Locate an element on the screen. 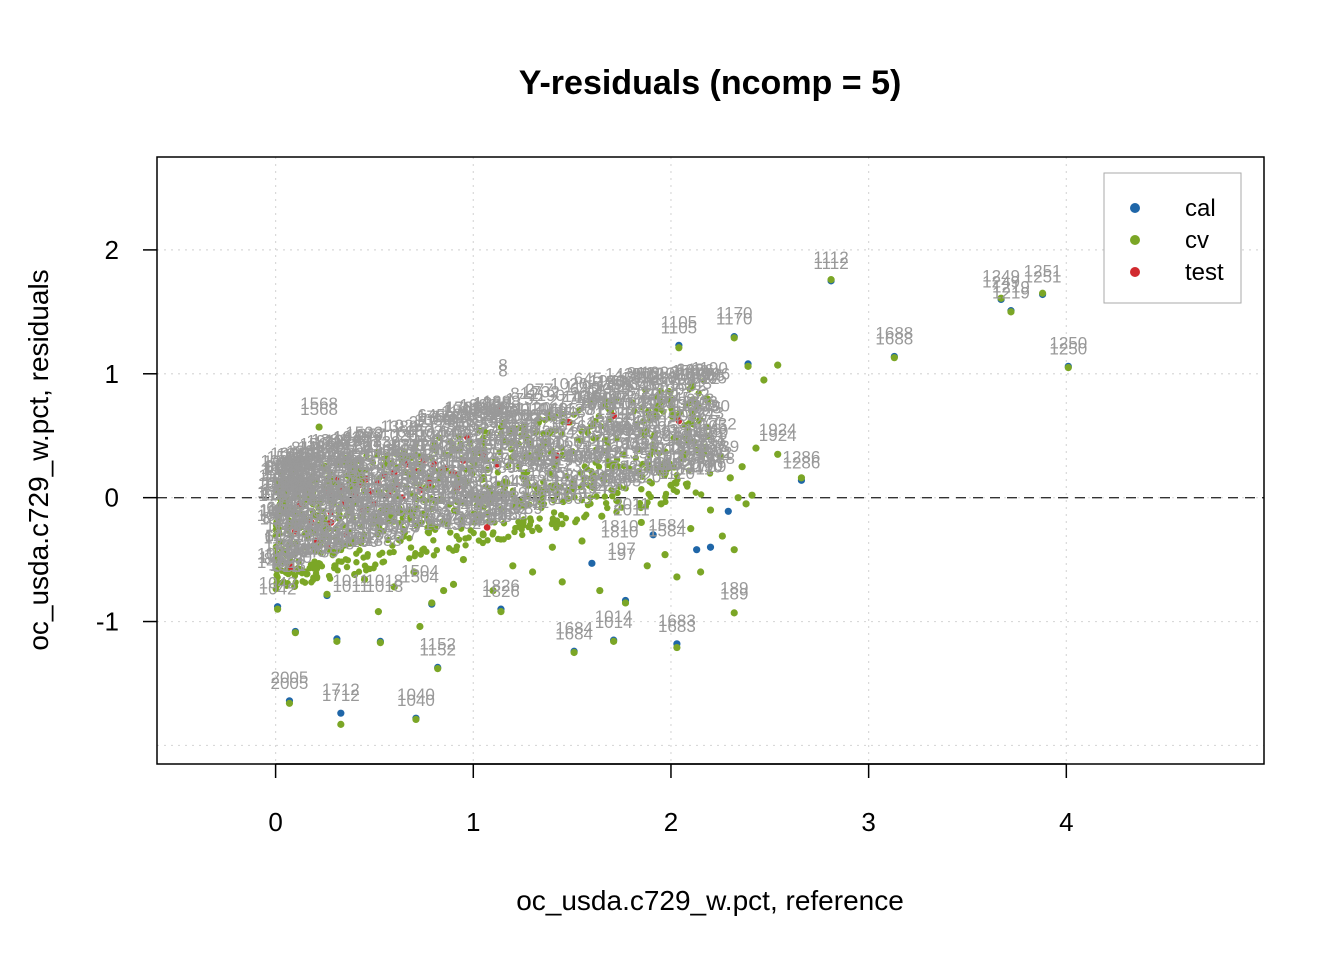 This screenshot has height=960, width=1344. point-label: 1120 is located at coordinates (345, 460).